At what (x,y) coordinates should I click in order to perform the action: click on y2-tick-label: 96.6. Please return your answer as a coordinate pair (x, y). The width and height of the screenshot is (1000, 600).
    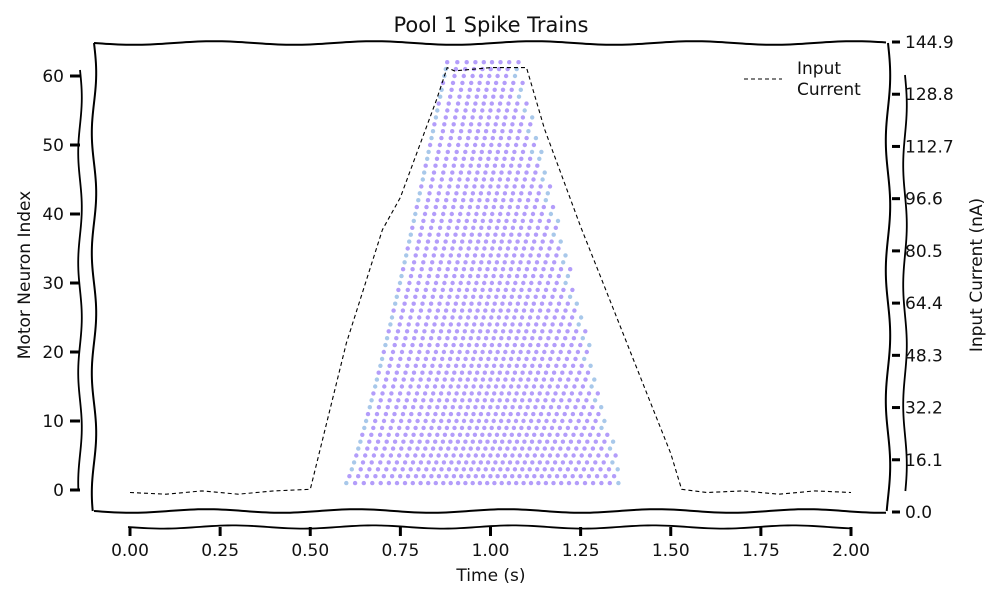
    Looking at the image, I should click on (924, 200).